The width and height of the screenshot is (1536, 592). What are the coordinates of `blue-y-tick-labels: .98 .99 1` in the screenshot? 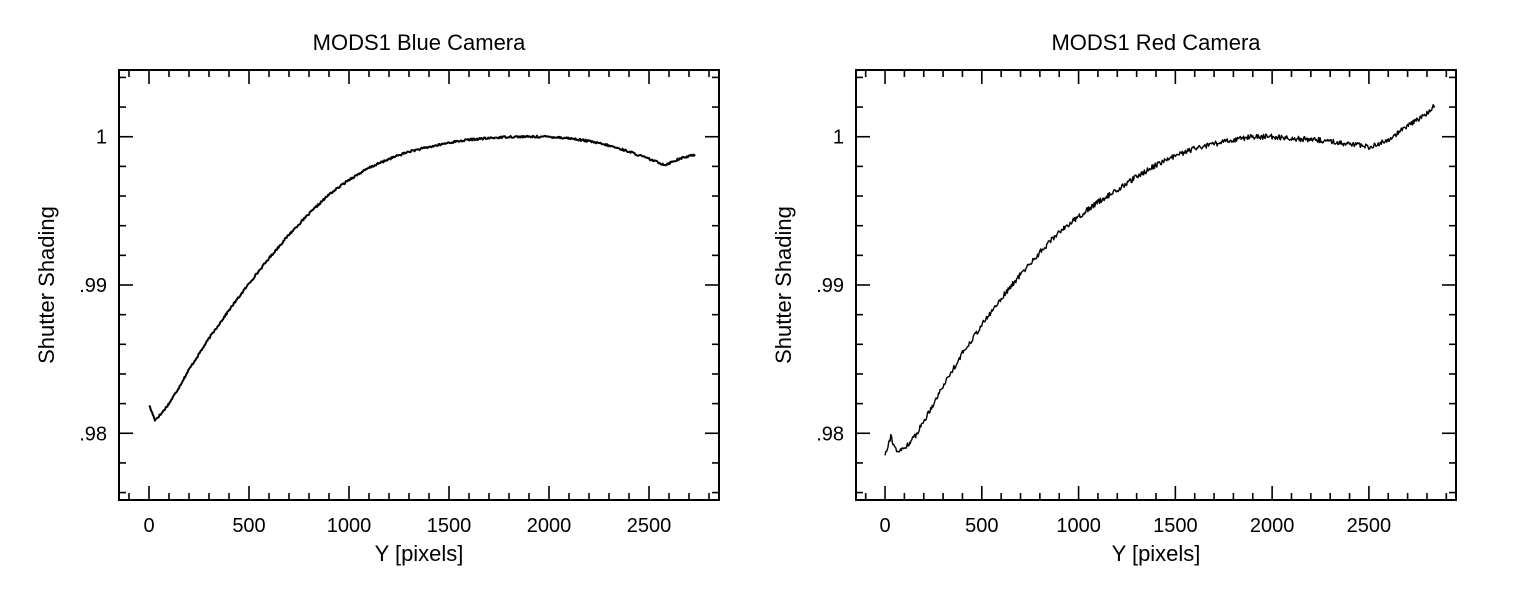 It's located at (93, 286).